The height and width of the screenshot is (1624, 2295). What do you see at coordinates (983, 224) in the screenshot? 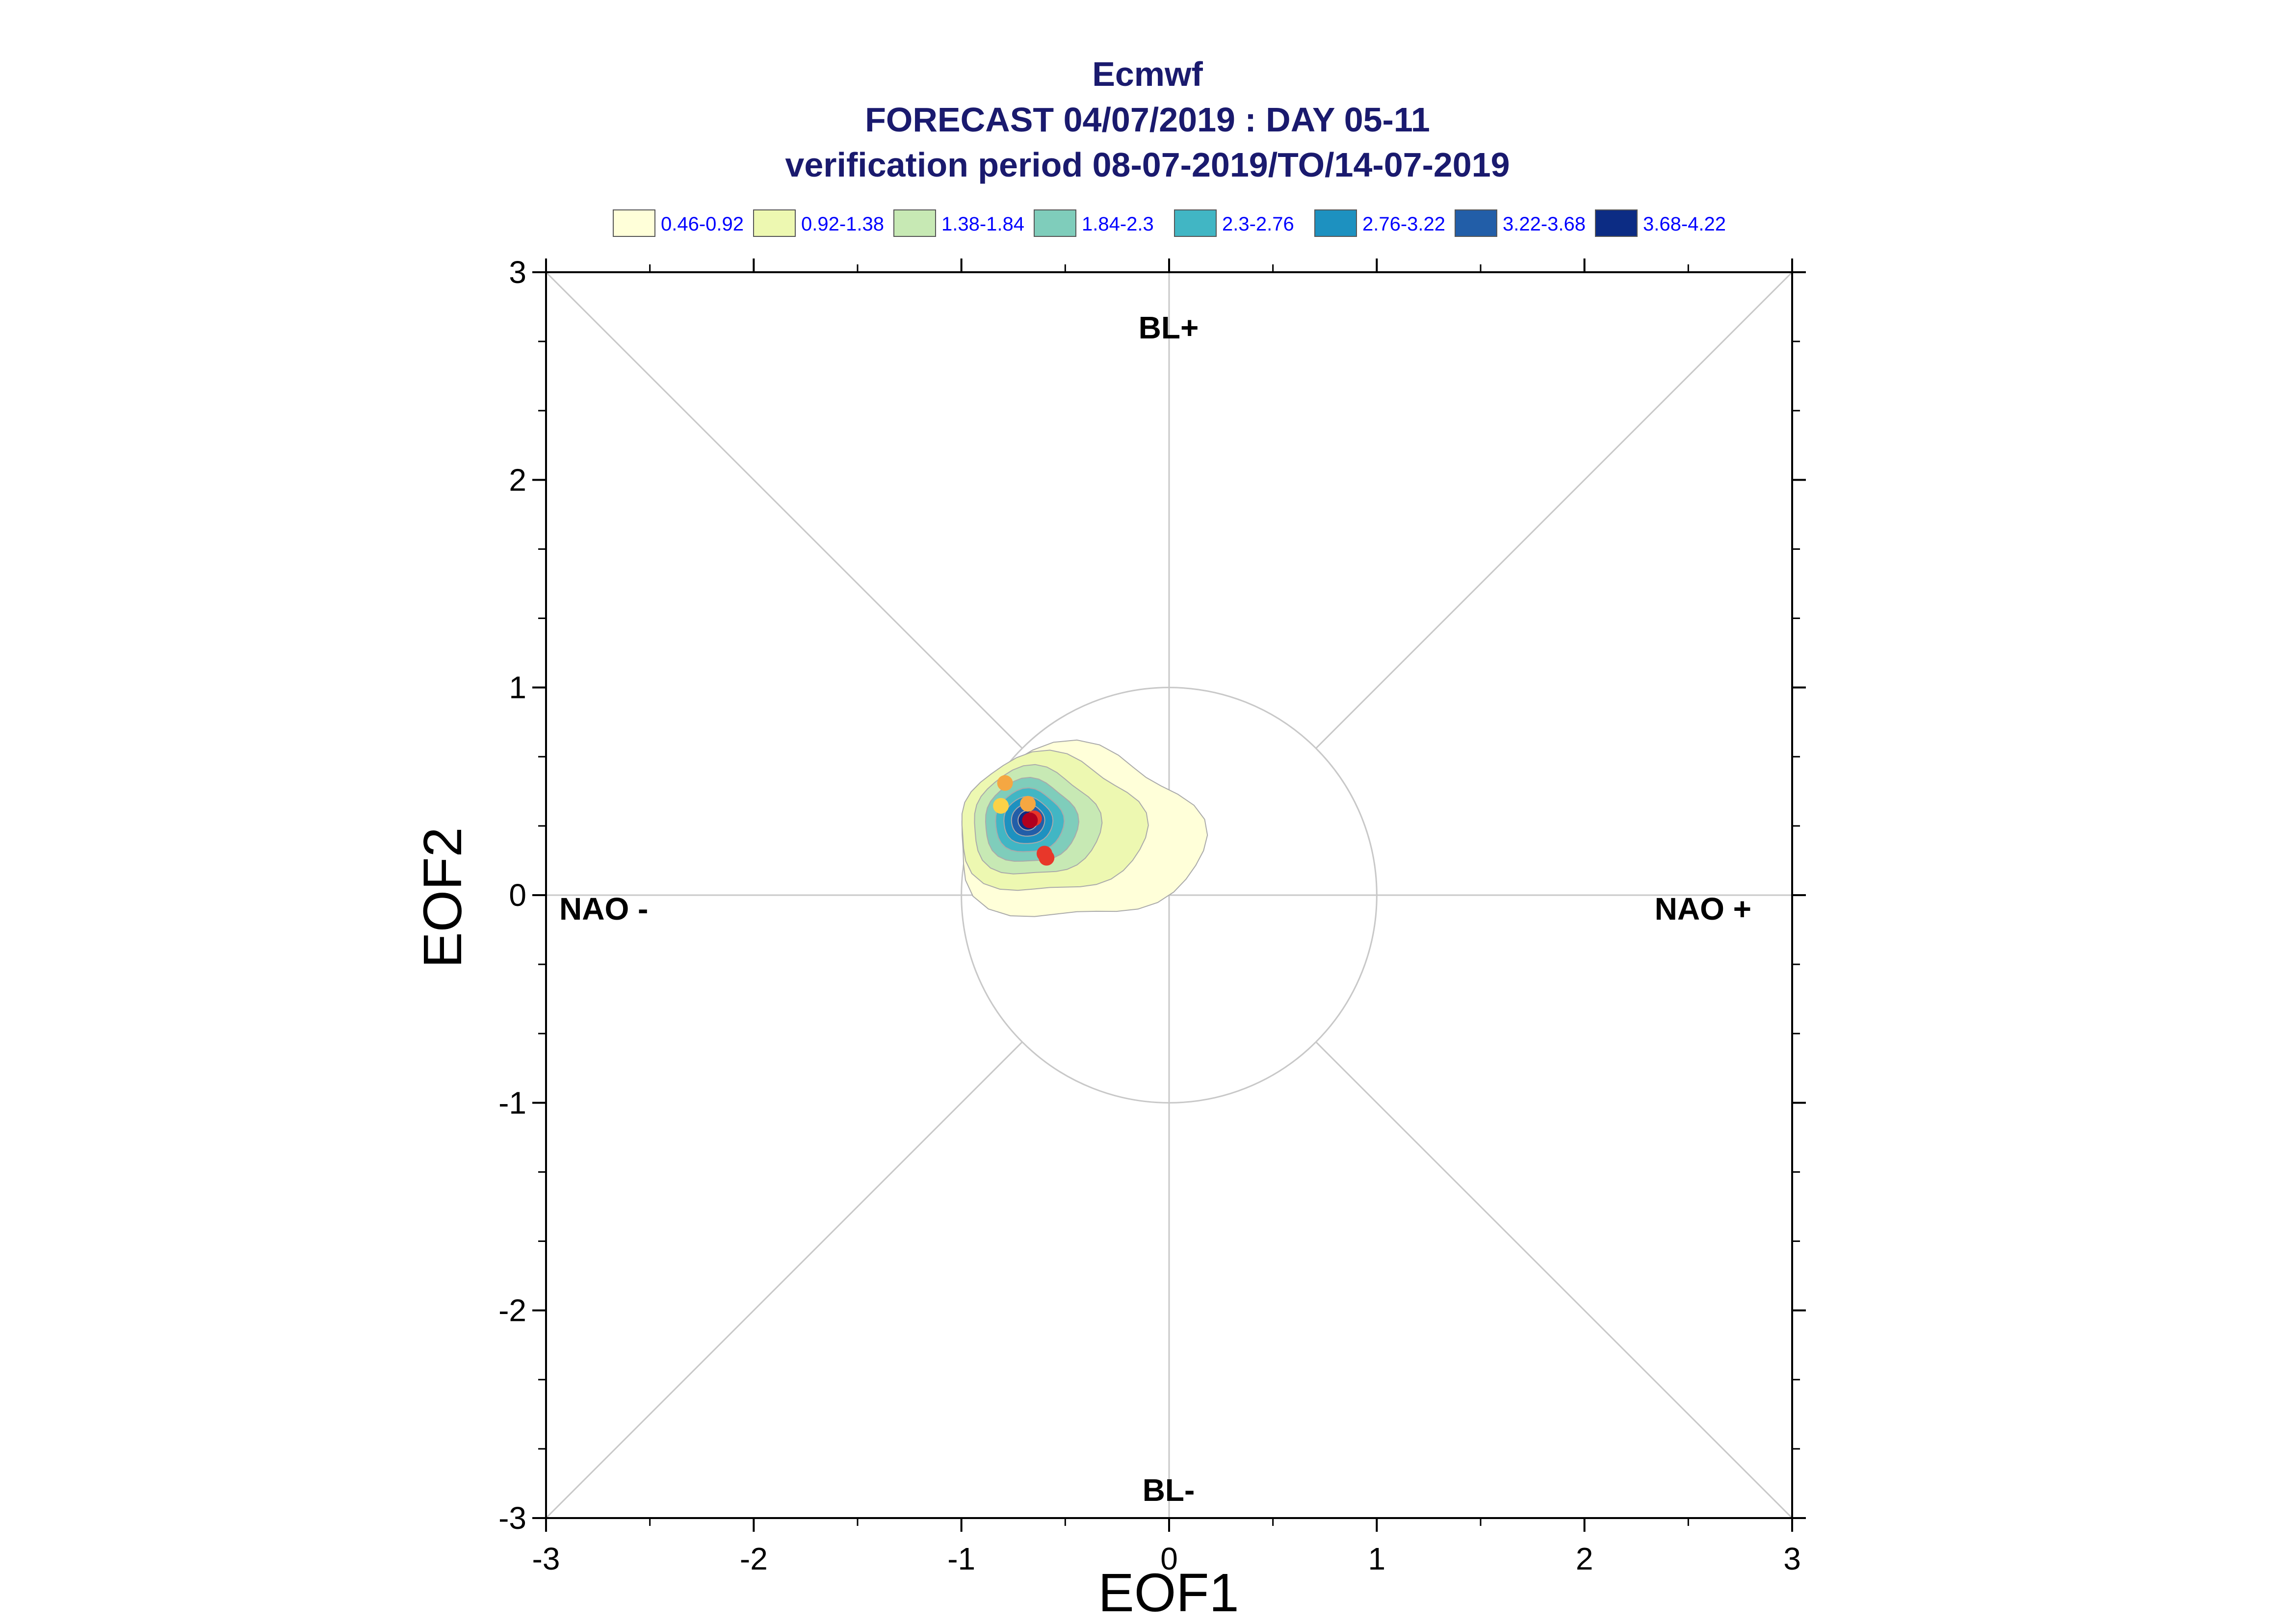
I see `legend-label-3: 1.38-1.84` at bounding box center [983, 224].